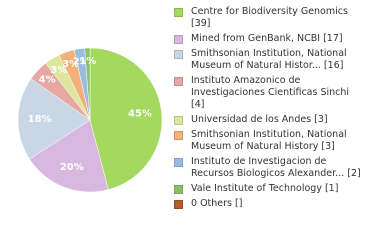 Image resolution: width=380 pixels, height=240 pixels. I want to click on legend-label: Universidad de los Andes [3], so click(259, 119).